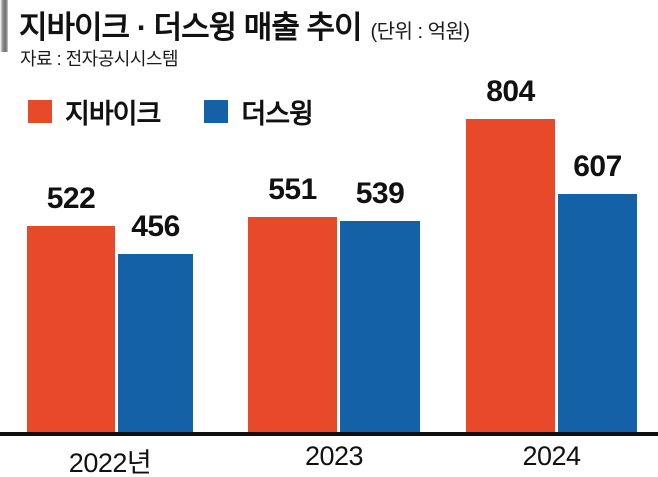  What do you see at coordinates (4, 26) in the screenshot?
I see `title-accent-bar` at bounding box center [4, 26].